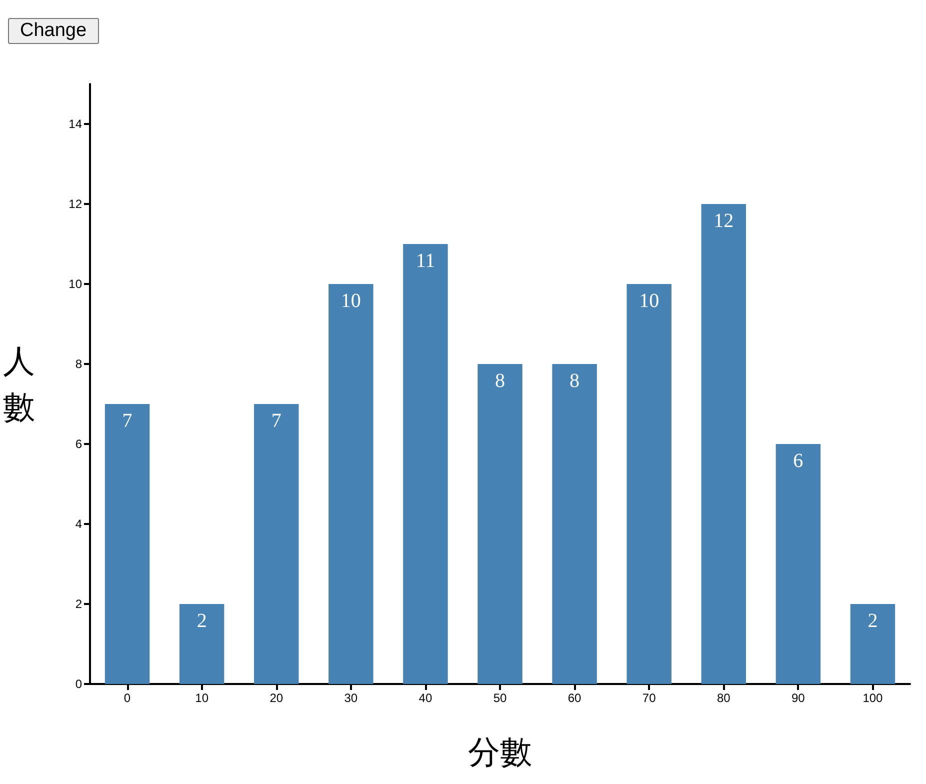 This screenshot has width=926, height=784. Describe the element at coordinates (78, 444) in the screenshot. I see `y-tick-label: 6` at that location.